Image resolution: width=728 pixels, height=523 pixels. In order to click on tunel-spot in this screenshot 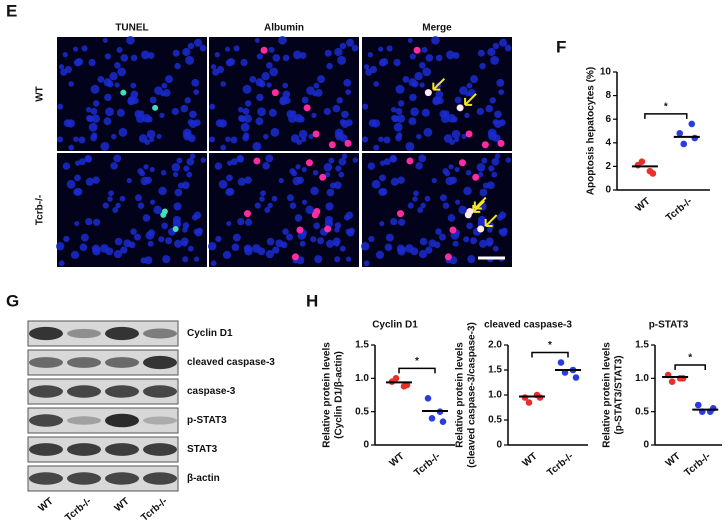, I will do `click(175, 229)`.